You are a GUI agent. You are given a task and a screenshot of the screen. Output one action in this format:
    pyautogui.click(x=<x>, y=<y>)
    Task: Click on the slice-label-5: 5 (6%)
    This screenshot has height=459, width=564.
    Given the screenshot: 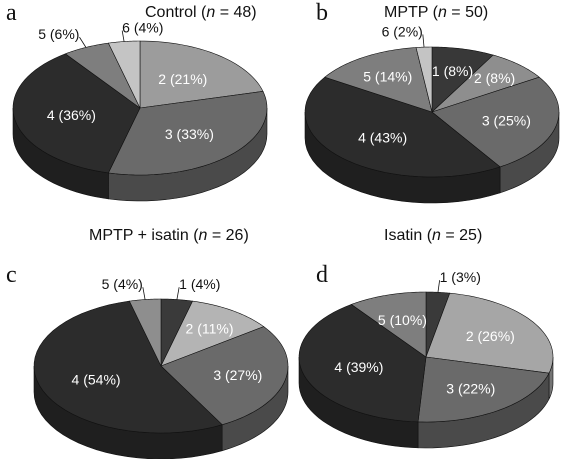 What is the action you would take?
    pyautogui.click(x=58, y=34)
    